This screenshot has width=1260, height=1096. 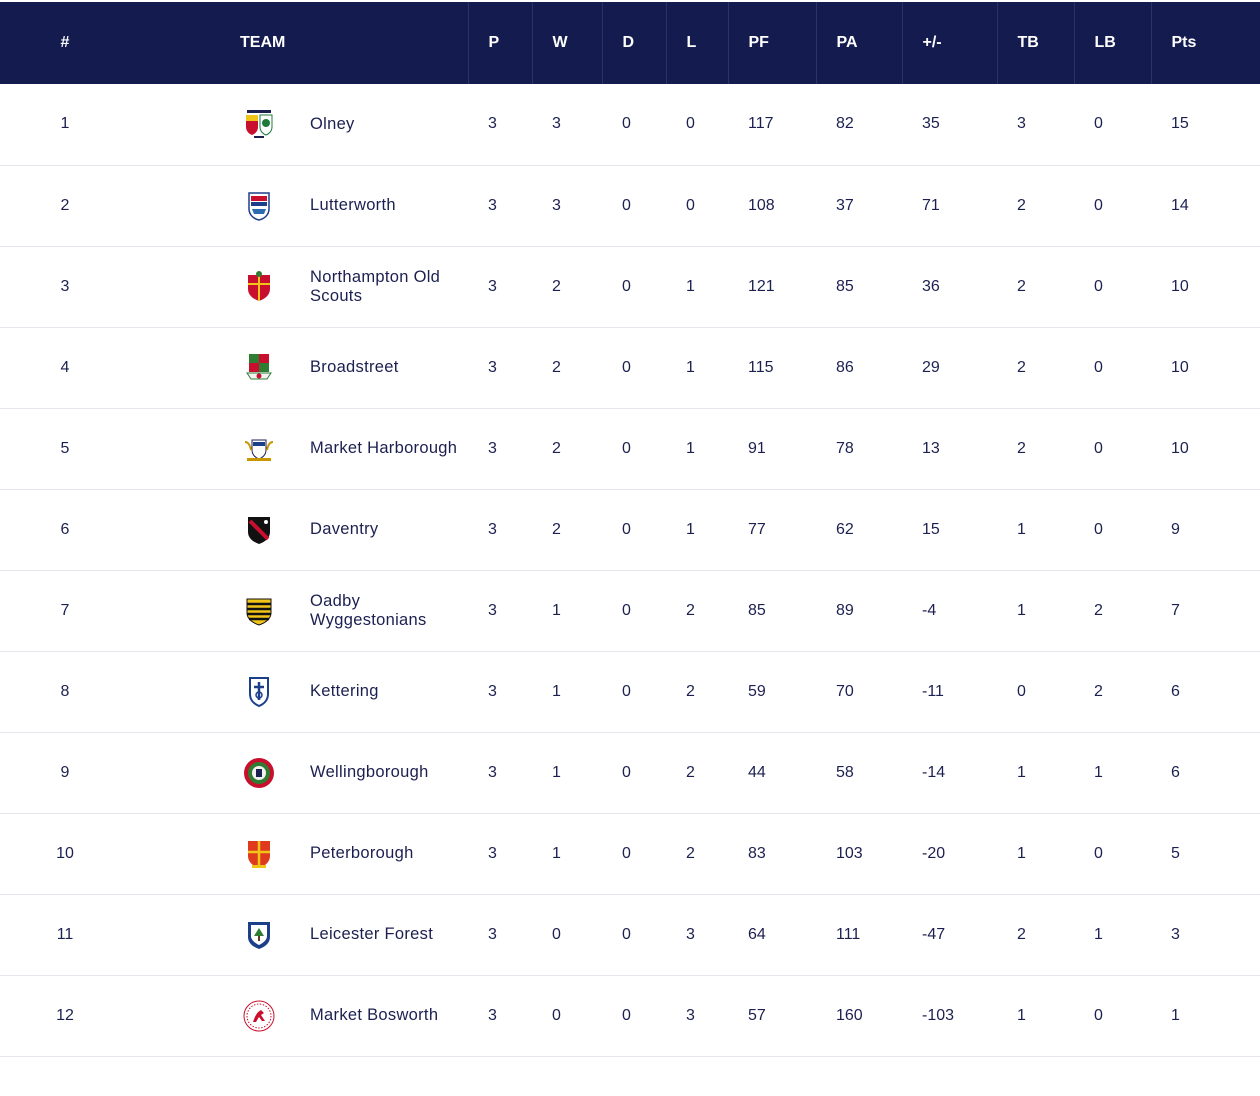 I want to click on lost-cell: 0, so click(x=690, y=124).